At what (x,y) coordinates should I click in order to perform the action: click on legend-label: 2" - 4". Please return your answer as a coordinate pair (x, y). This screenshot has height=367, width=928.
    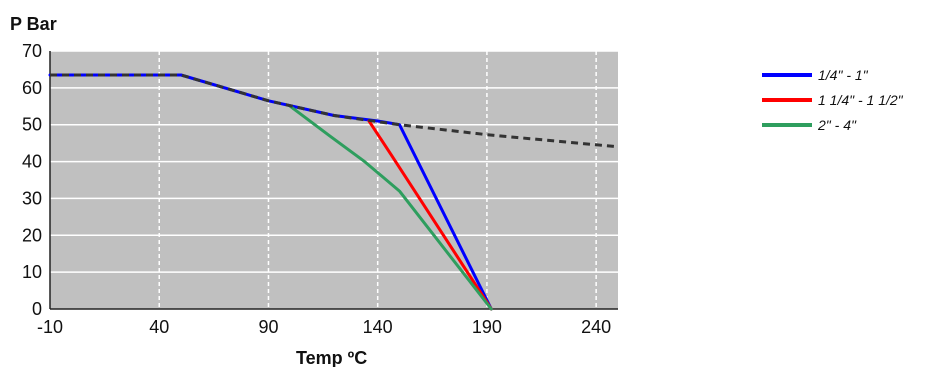
    Looking at the image, I should click on (837, 125).